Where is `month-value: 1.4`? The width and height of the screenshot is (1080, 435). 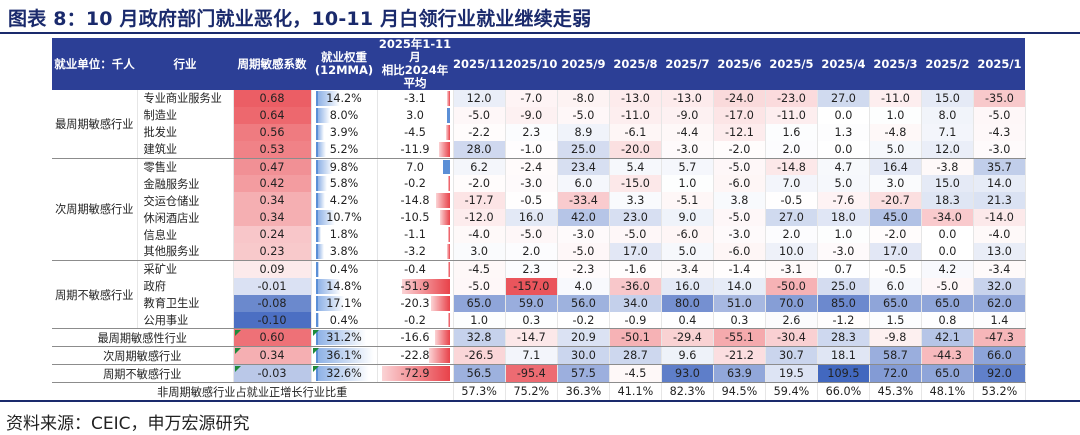 month-value: 1.4 is located at coordinates (999, 320).